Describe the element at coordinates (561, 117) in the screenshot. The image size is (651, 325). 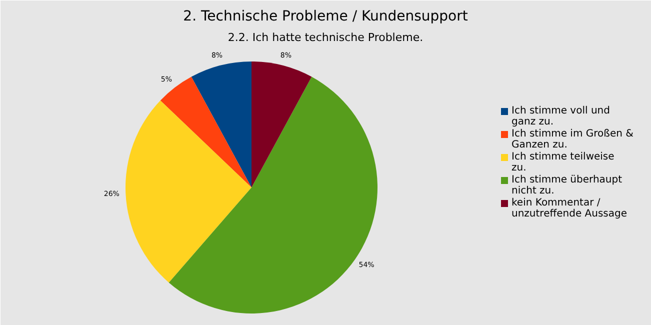
I see `legend-label: Ich stimme voll und ganz zu.` at that location.